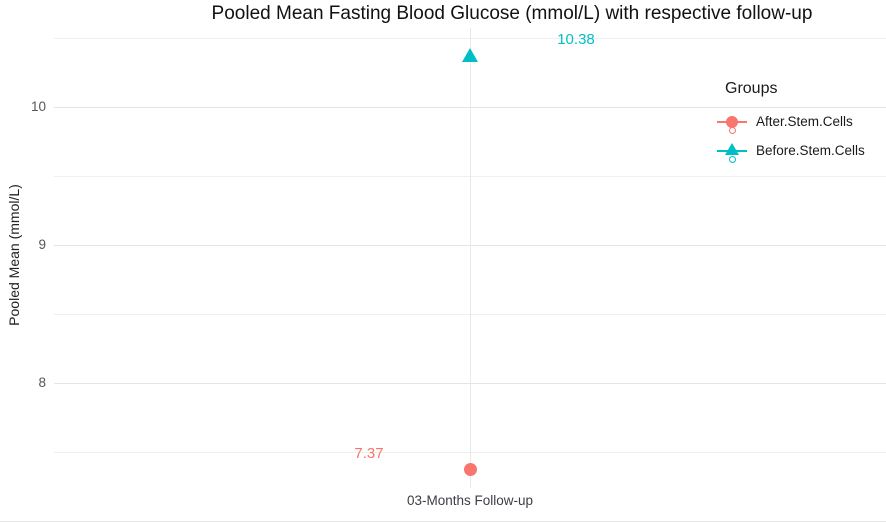 The width and height of the screenshot is (886, 522). I want to click on legend-item-label: After.Stem.Cells, so click(804, 121).